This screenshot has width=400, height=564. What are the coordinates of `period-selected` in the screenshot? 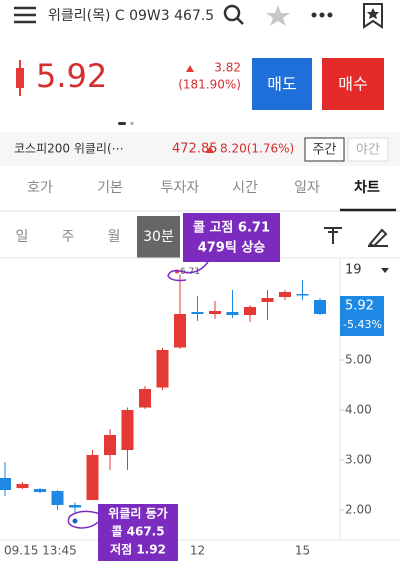 It's located at (158, 237).